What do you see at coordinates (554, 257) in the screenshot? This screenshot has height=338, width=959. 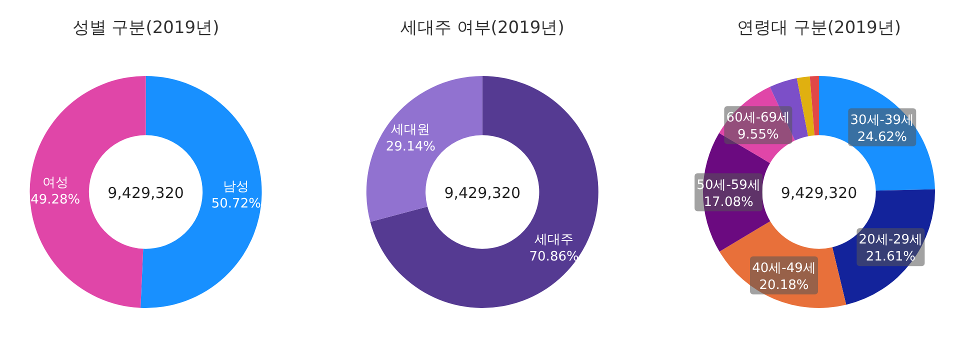 I see `data-label: 70.86%` at bounding box center [554, 257].